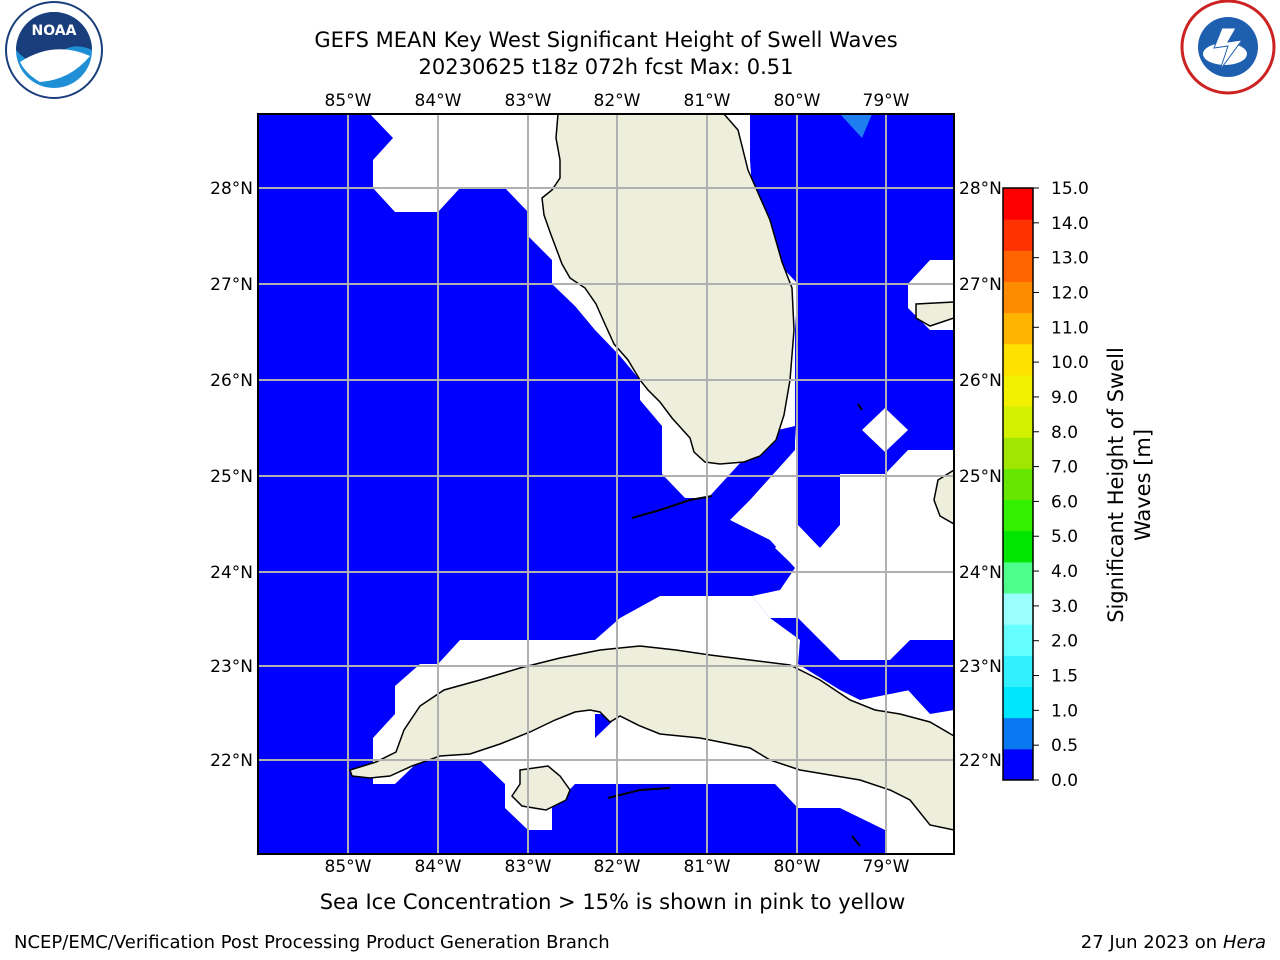 The image size is (1280, 960). Describe the element at coordinates (231, 667) in the screenshot. I see `lat-label-left: 23°N` at that location.